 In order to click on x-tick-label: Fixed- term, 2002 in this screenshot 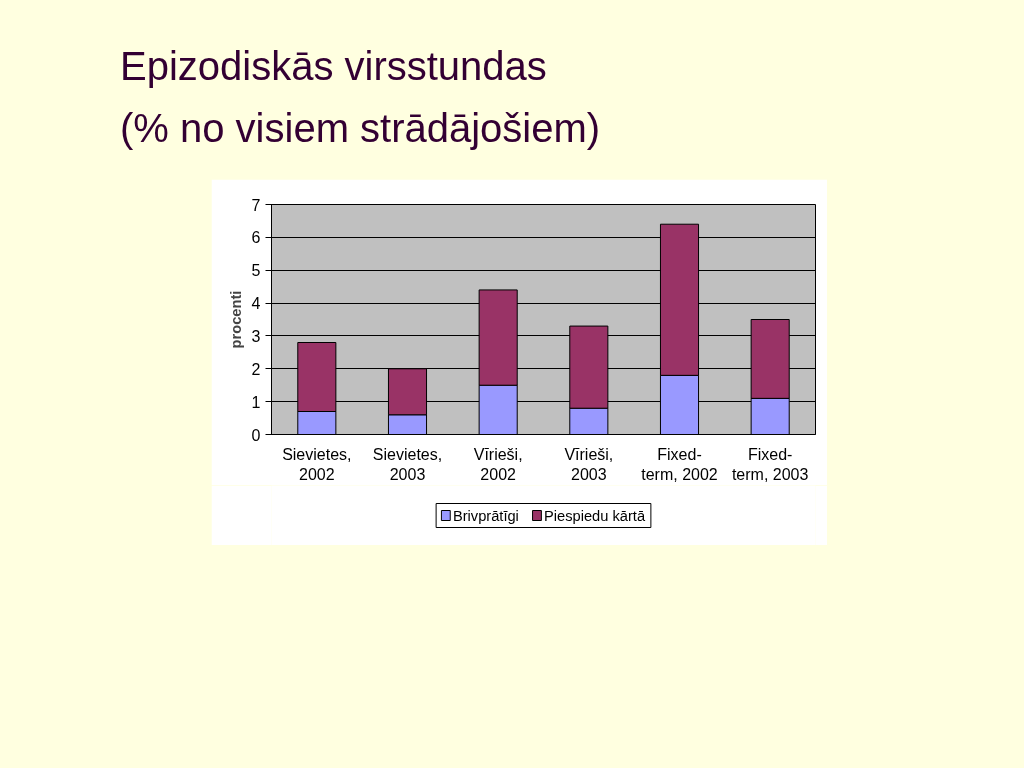, I will do `click(679, 464)`.